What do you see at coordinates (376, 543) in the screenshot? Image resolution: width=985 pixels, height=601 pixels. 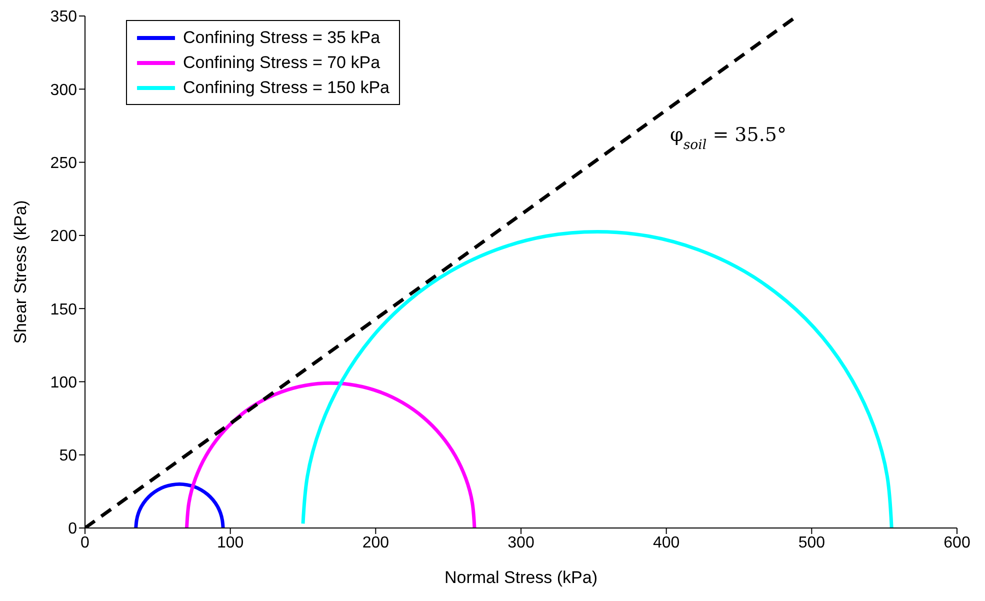 I see `x-tick-label: 200` at bounding box center [376, 543].